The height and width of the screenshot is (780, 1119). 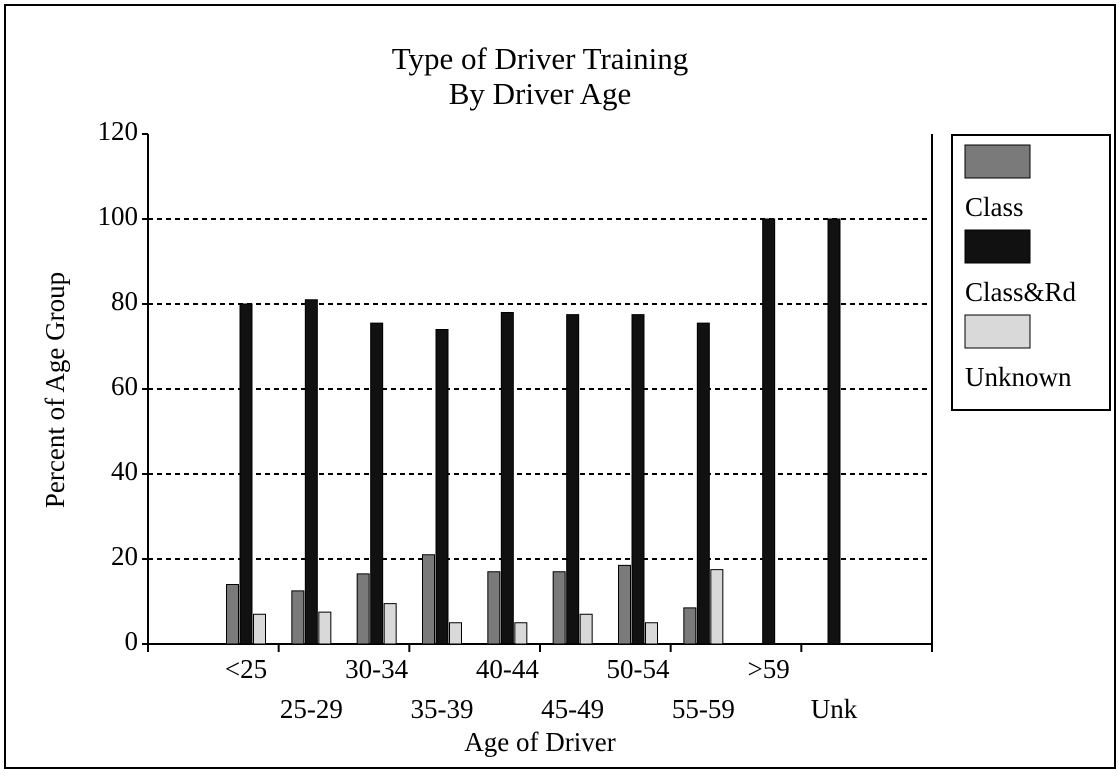 I want to click on y-tick-label: 20, so click(x=124, y=556).